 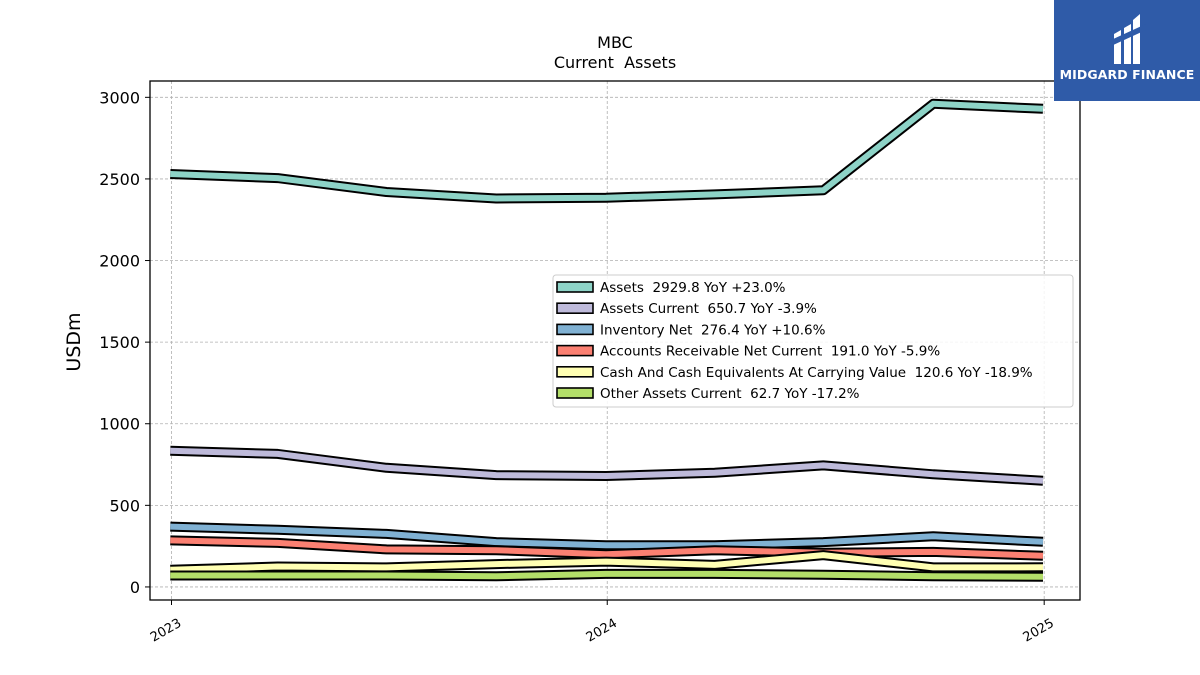 I want to click on legend-label: Assets Current 650.7 YoY -3.9%, so click(x=708, y=309).